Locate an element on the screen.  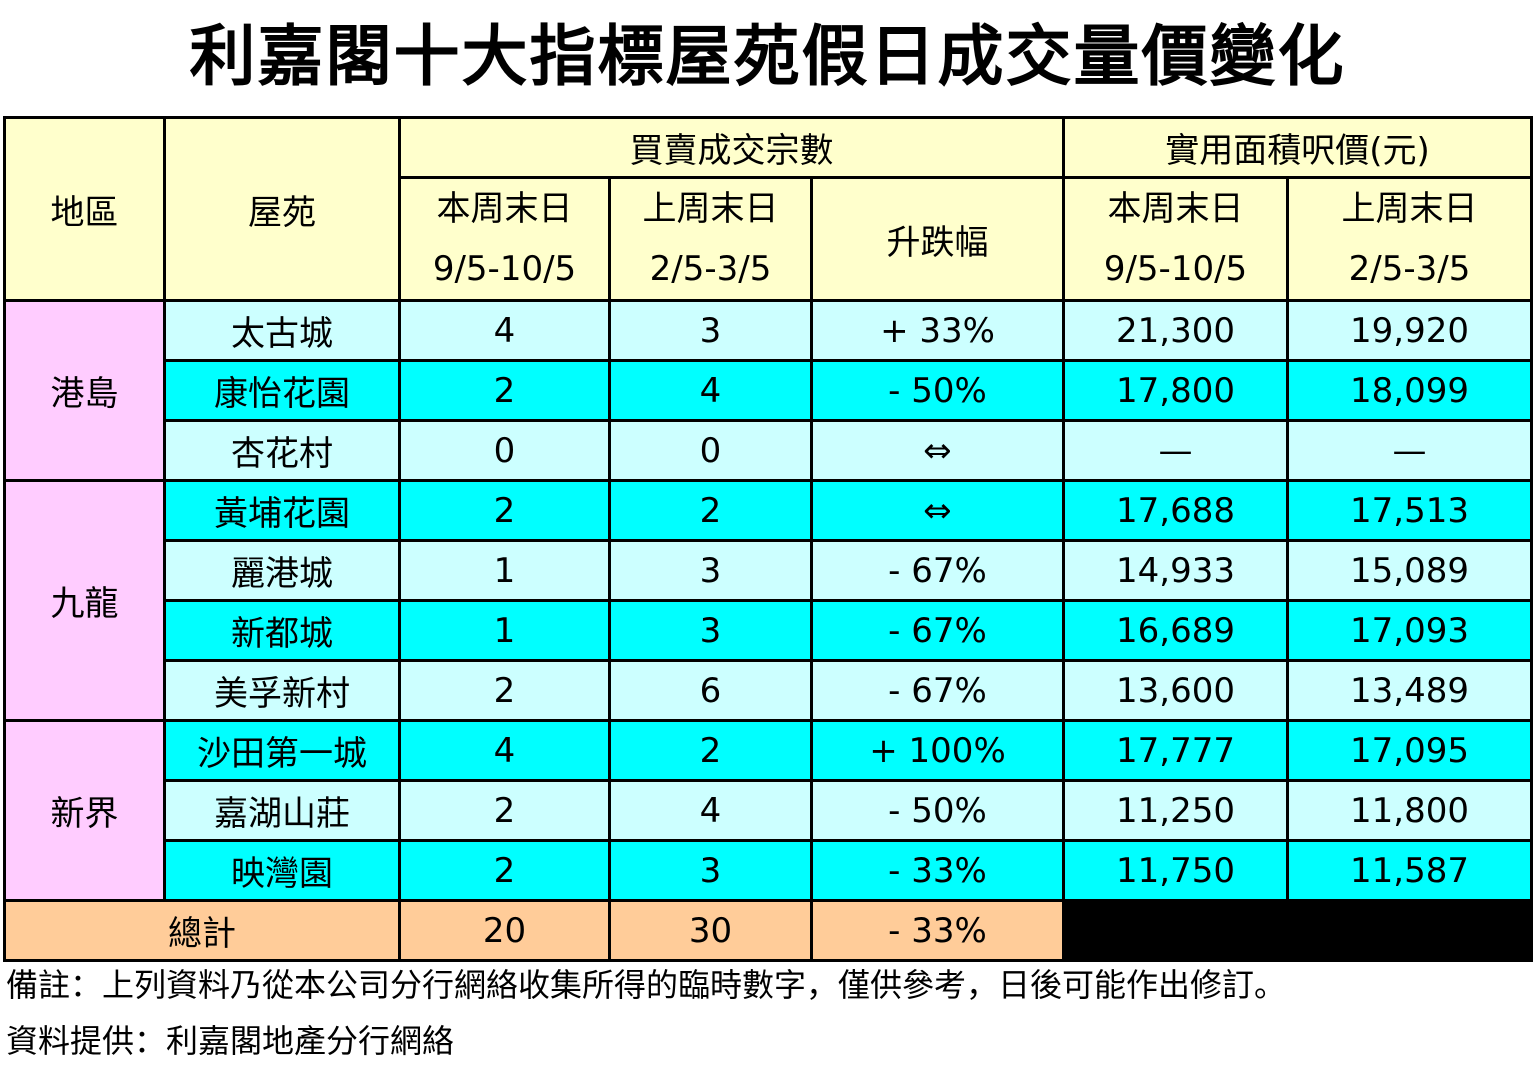
this-price-cell: 11,250 is located at coordinates (1175, 810).